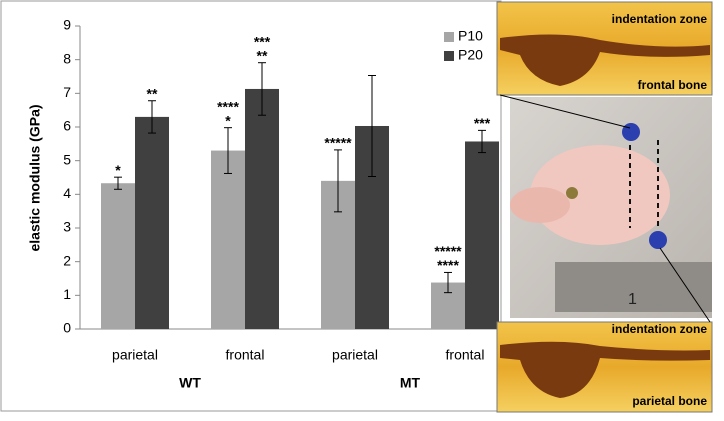 The width and height of the screenshot is (724, 421). Describe the element at coordinates (67, 260) in the screenshot. I see `y-tick-label: 2` at that location.